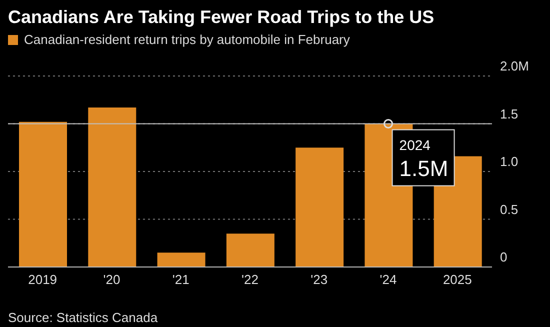  Describe the element at coordinates (43, 280) in the screenshot. I see `x-tick-label: 2019` at that location.